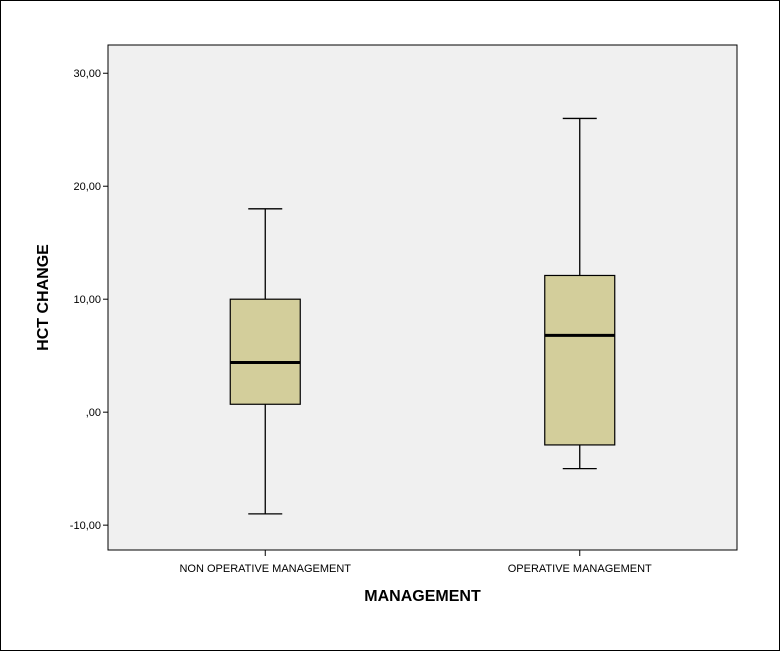 The image size is (780, 651). What do you see at coordinates (43, 297) in the screenshot?
I see `y-axis-title: HCT CHANGE` at bounding box center [43, 297].